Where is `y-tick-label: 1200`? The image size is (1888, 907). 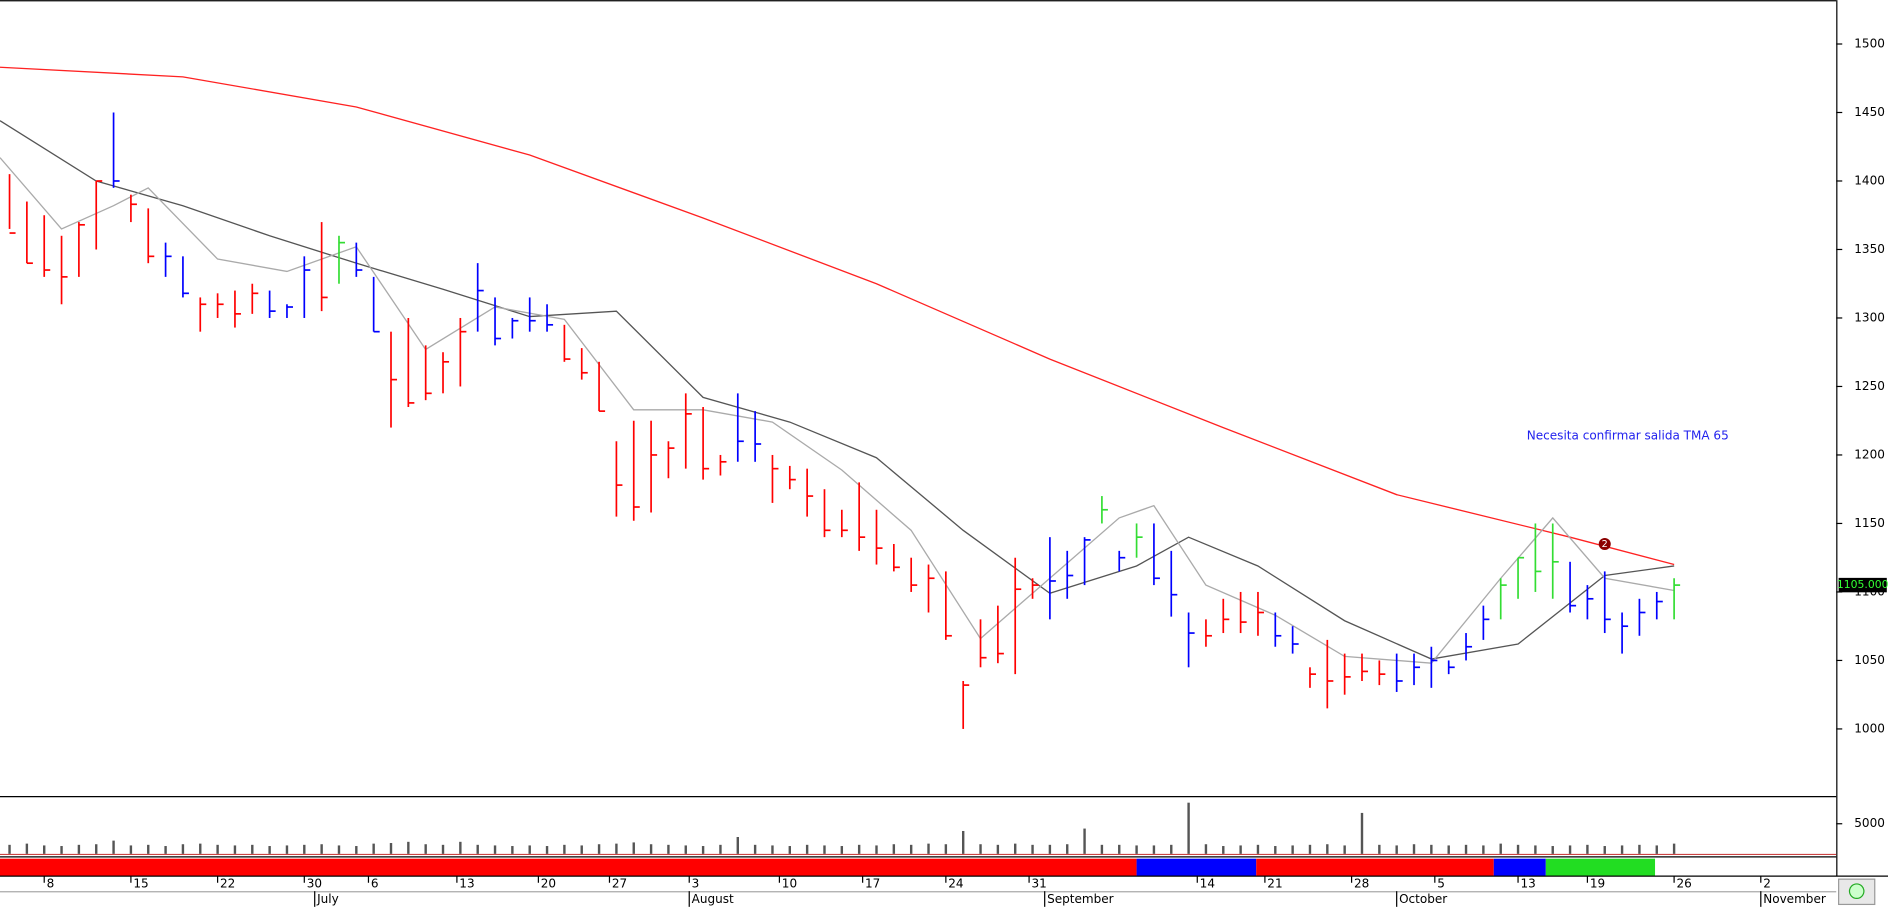
y-tick-label: 1200 is located at coordinates (1869, 454).